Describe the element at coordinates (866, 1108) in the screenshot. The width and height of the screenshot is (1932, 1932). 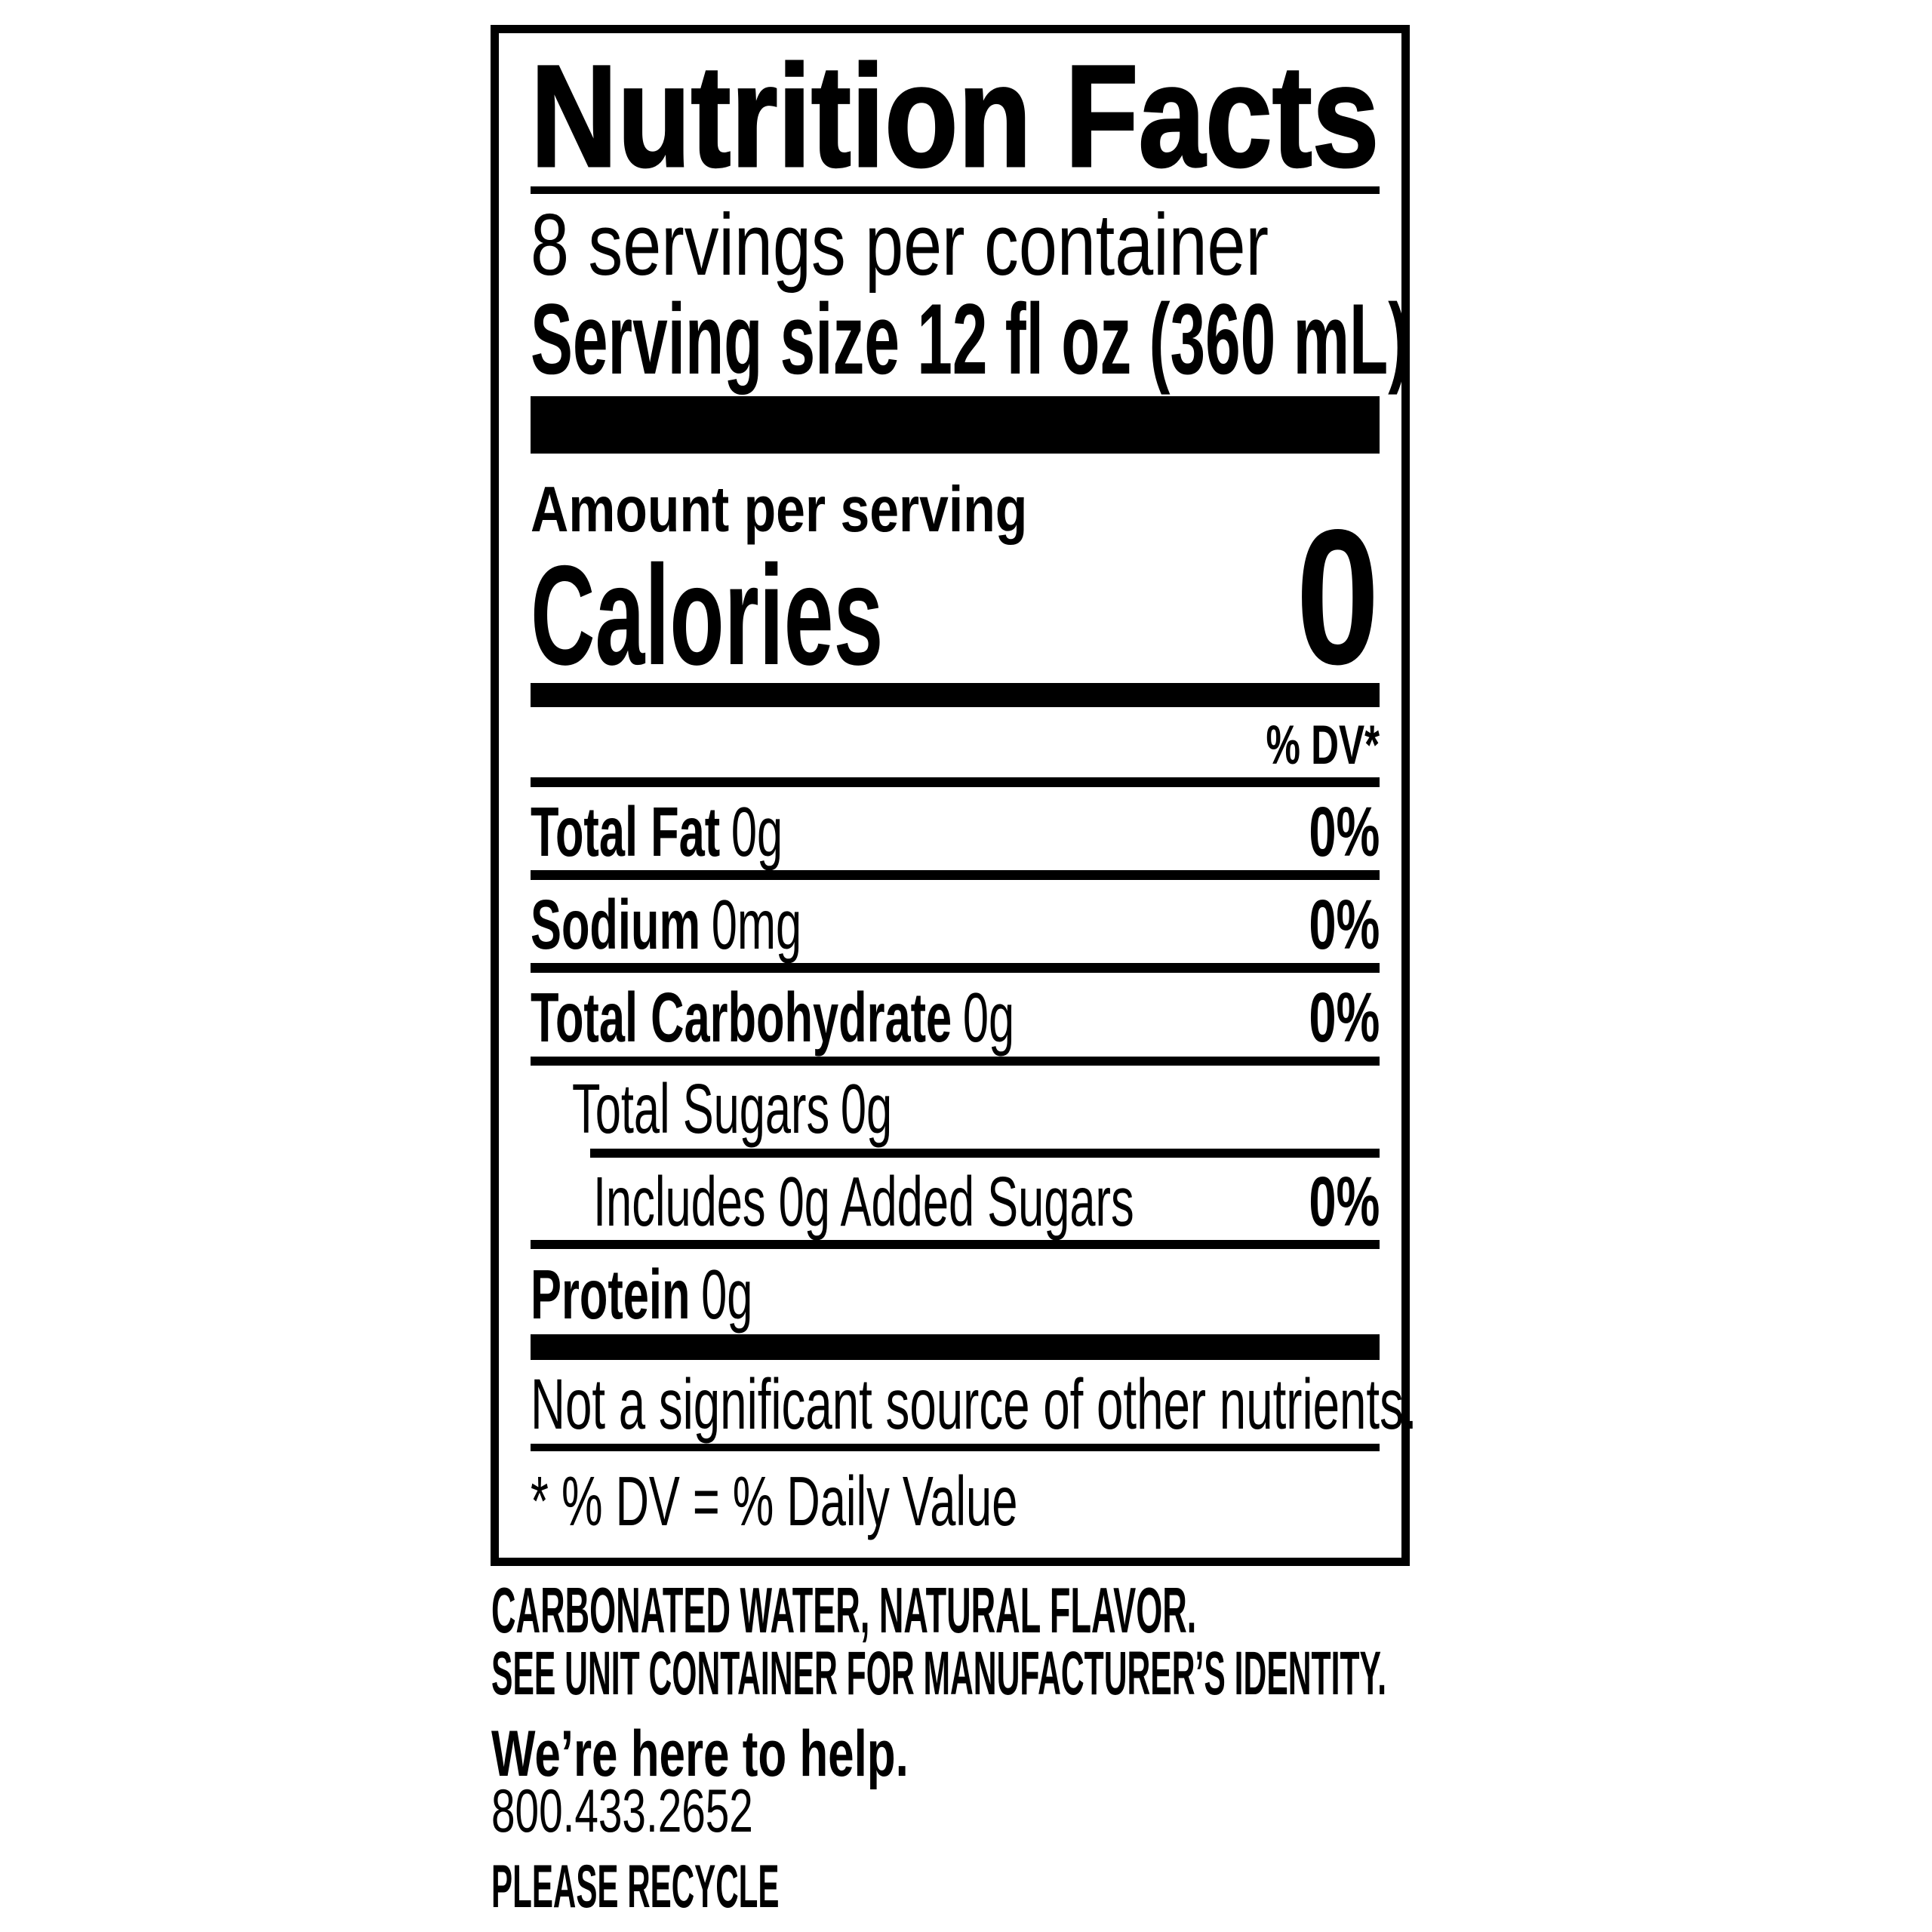
I see `row-total-sugars-amount: 0g` at that location.